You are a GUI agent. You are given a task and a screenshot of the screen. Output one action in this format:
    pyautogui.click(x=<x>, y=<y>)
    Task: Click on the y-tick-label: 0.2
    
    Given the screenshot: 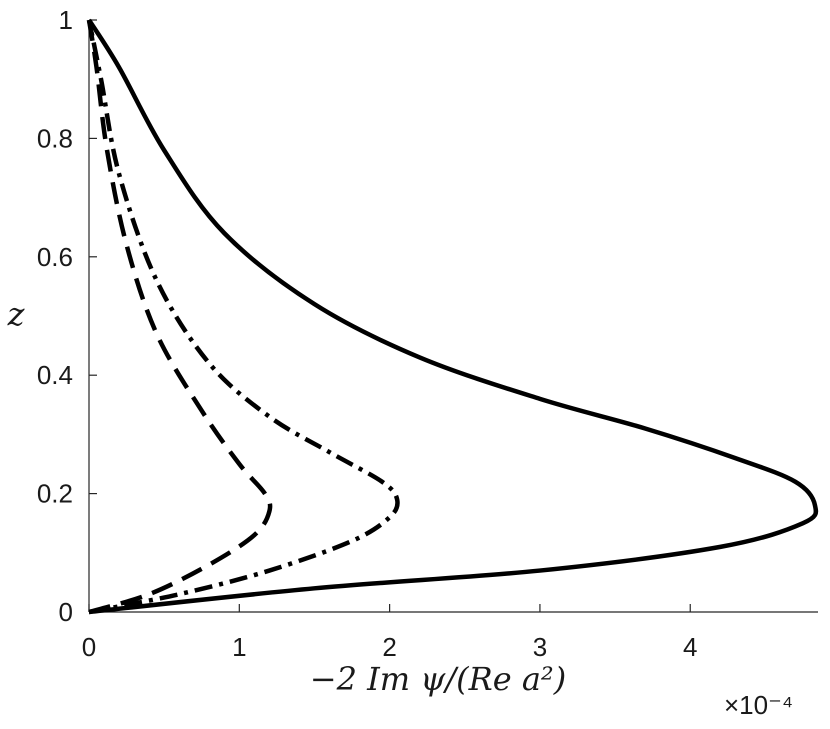 What is the action you would take?
    pyautogui.click(x=55, y=494)
    